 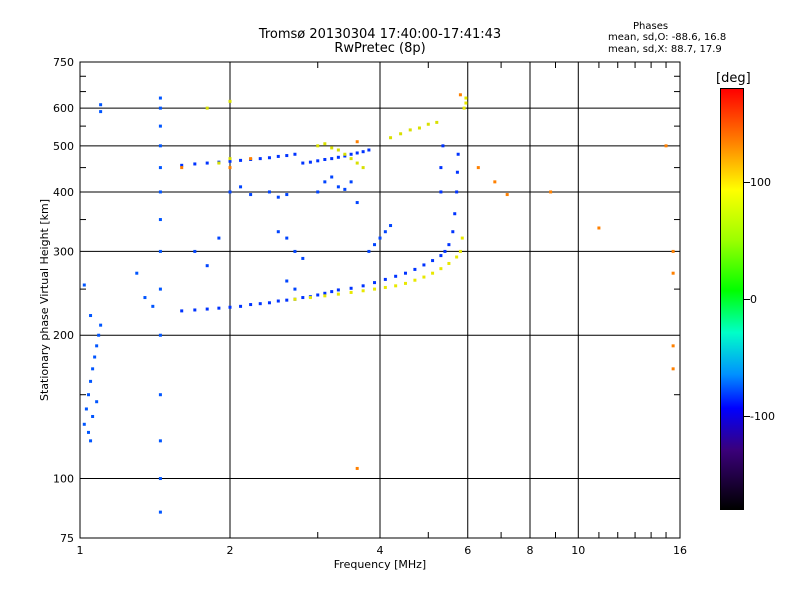 I want to click on colorbar-tick, so click(x=747, y=182).